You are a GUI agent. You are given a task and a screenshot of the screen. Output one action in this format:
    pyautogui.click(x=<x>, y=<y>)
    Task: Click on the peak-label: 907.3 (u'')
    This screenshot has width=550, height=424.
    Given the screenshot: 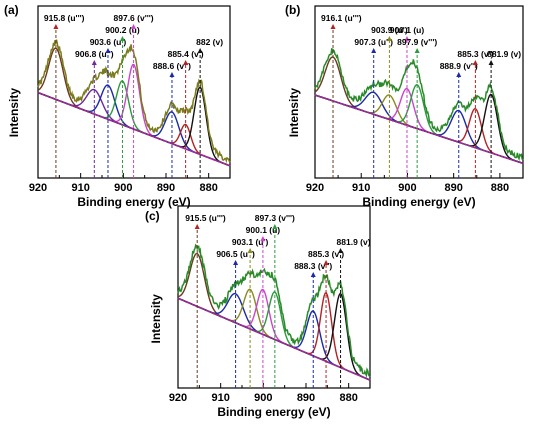 What is the action you would take?
    pyautogui.click(x=373, y=42)
    